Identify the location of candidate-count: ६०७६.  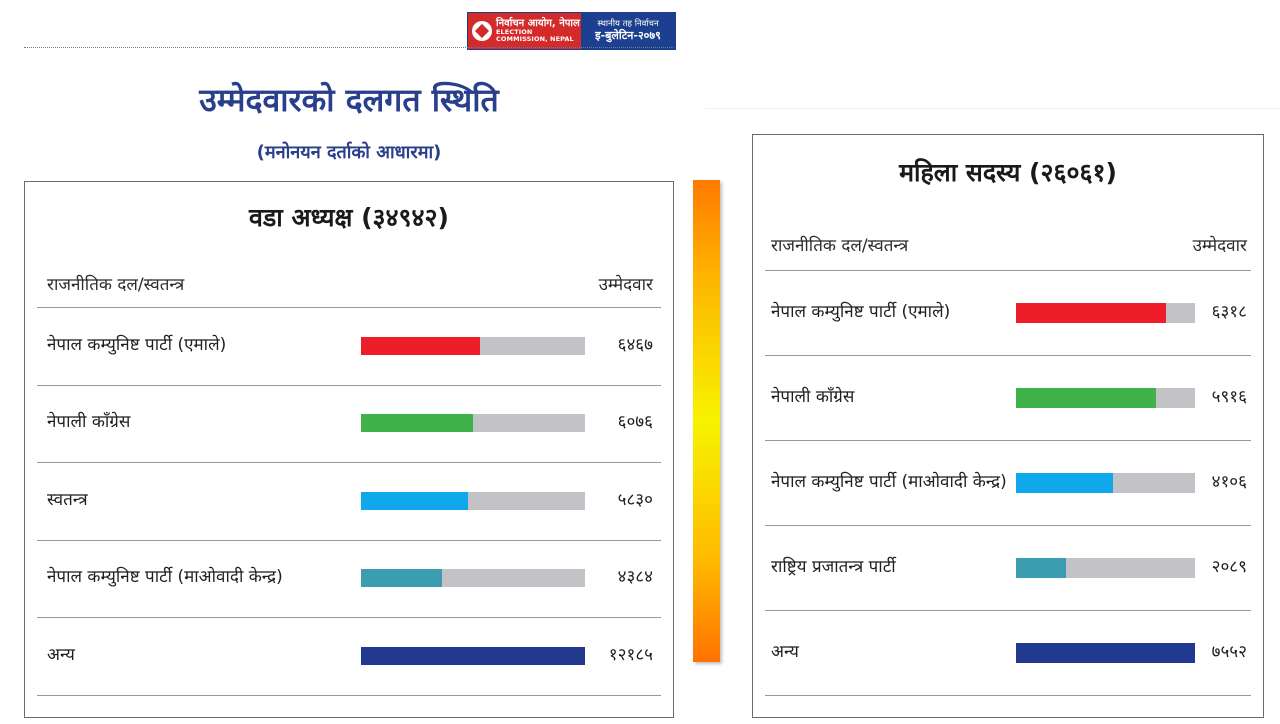
(635, 422).